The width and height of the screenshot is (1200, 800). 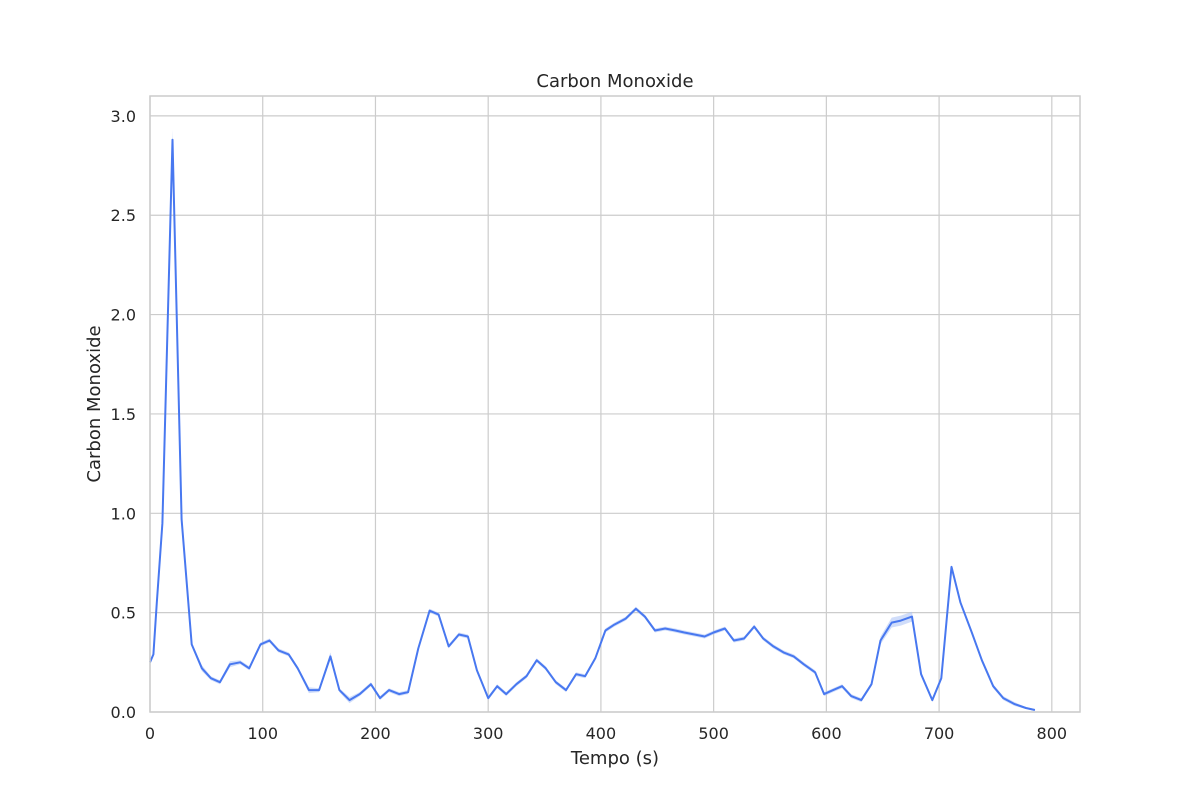 I want to click on y-tick-label: 3.0, so click(x=123, y=116).